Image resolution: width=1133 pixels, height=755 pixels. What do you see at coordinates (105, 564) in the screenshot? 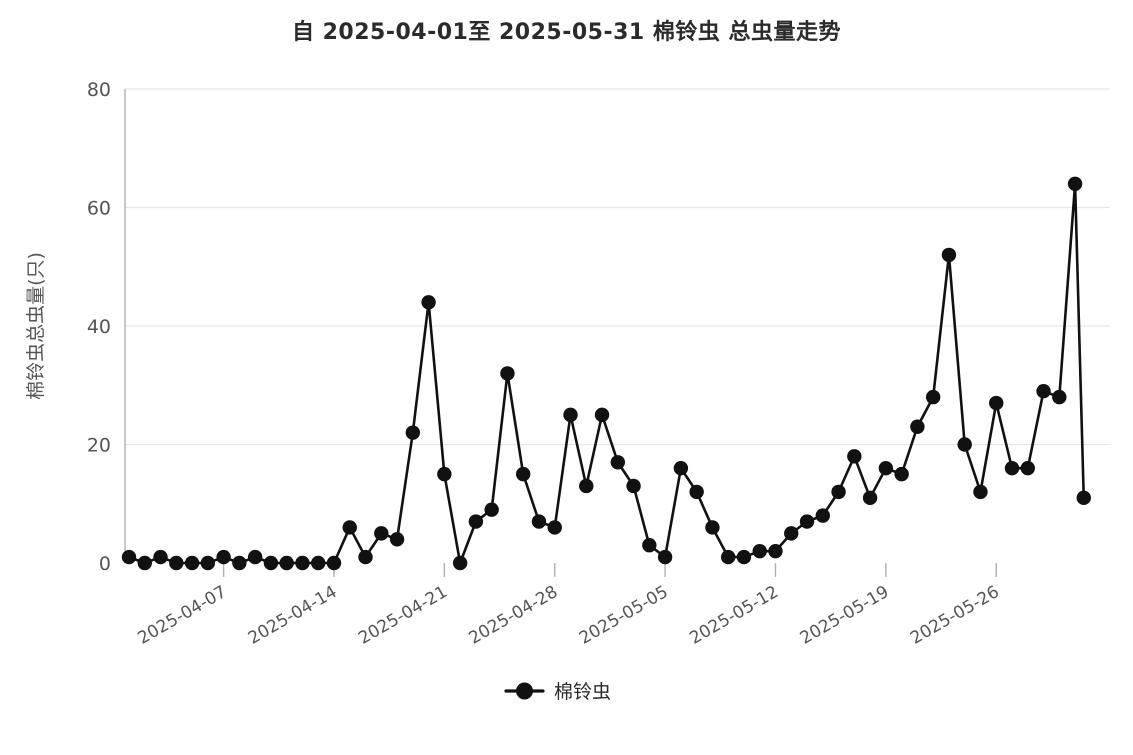
I see `y-tick-label: 0` at bounding box center [105, 564].